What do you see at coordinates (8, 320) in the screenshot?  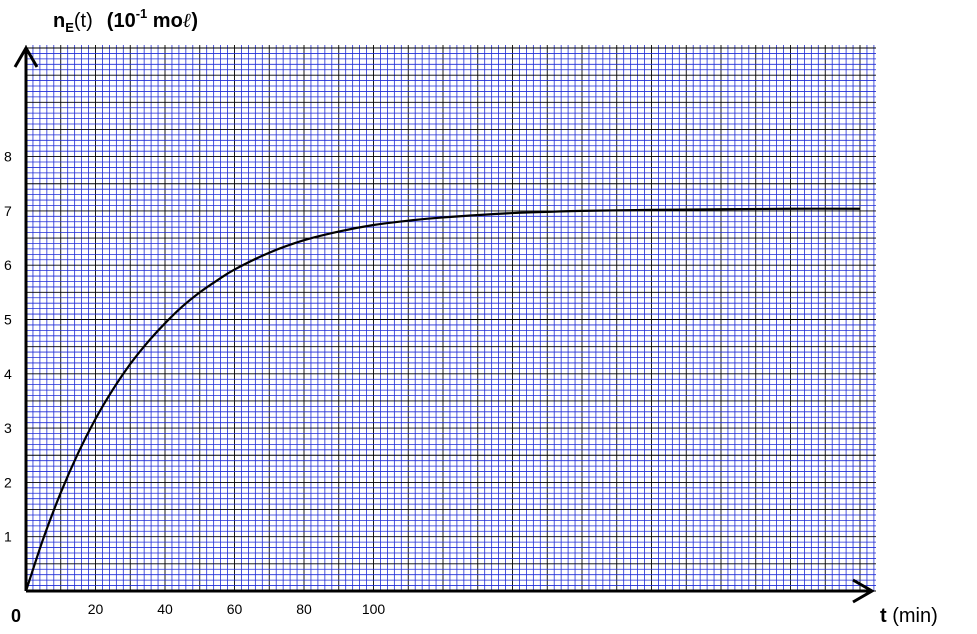 I see `y-tick-label: 5` at bounding box center [8, 320].